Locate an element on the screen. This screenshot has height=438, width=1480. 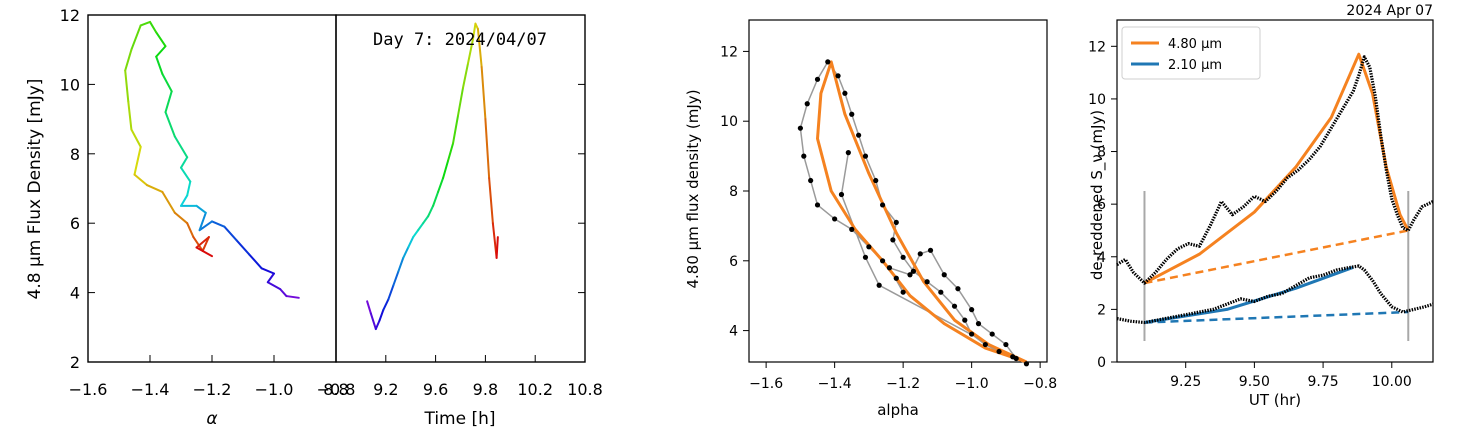
panel-d-series-2p10 is located at coordinates (1275, 294).